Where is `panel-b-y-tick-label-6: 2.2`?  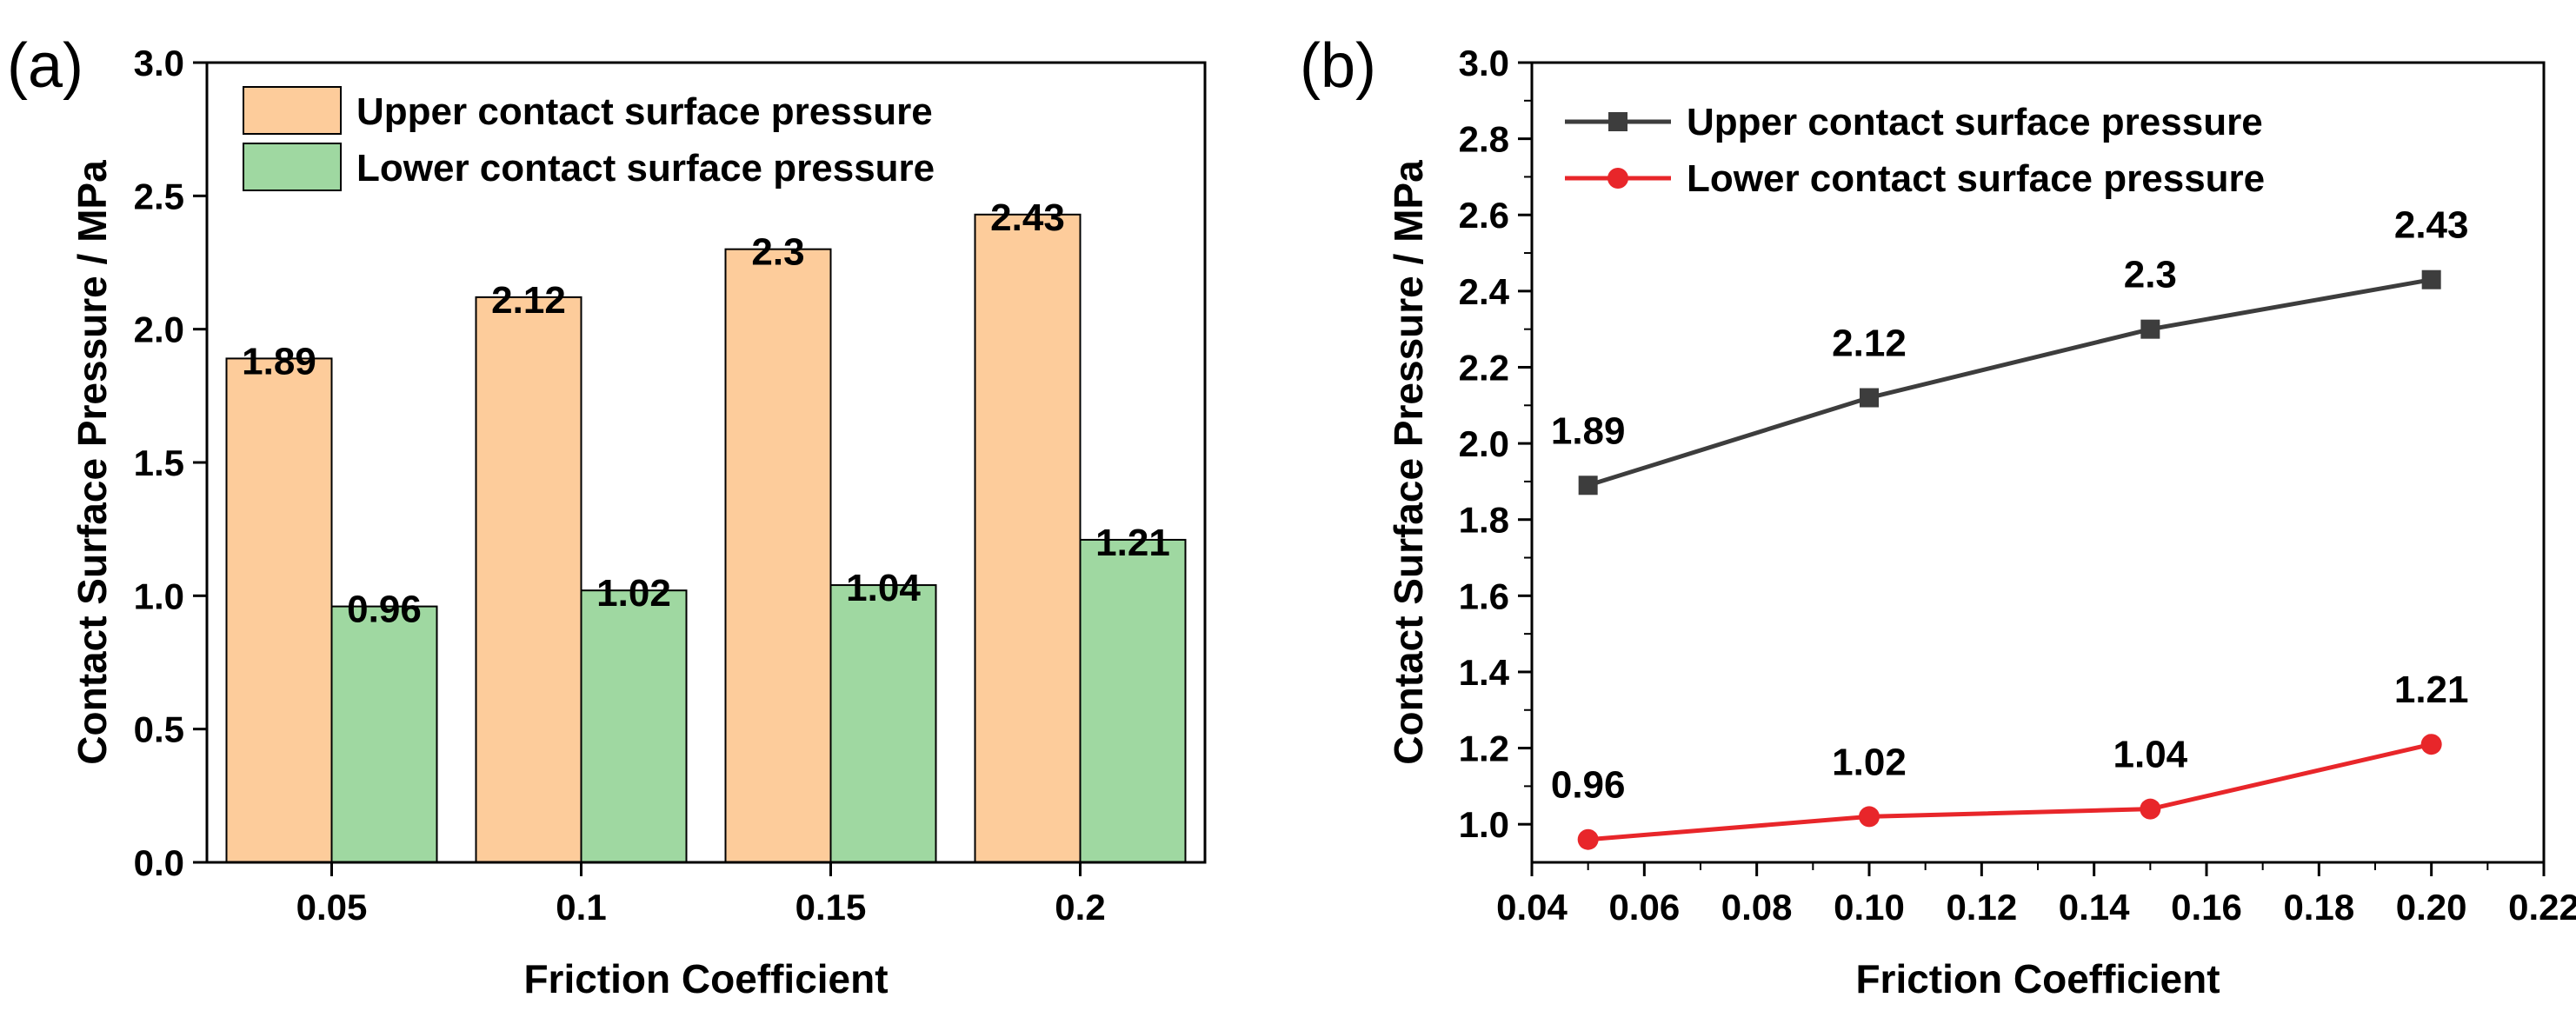
panel-b-y-tick-label-6: 2.2 is located at coordinates (1484, 367).